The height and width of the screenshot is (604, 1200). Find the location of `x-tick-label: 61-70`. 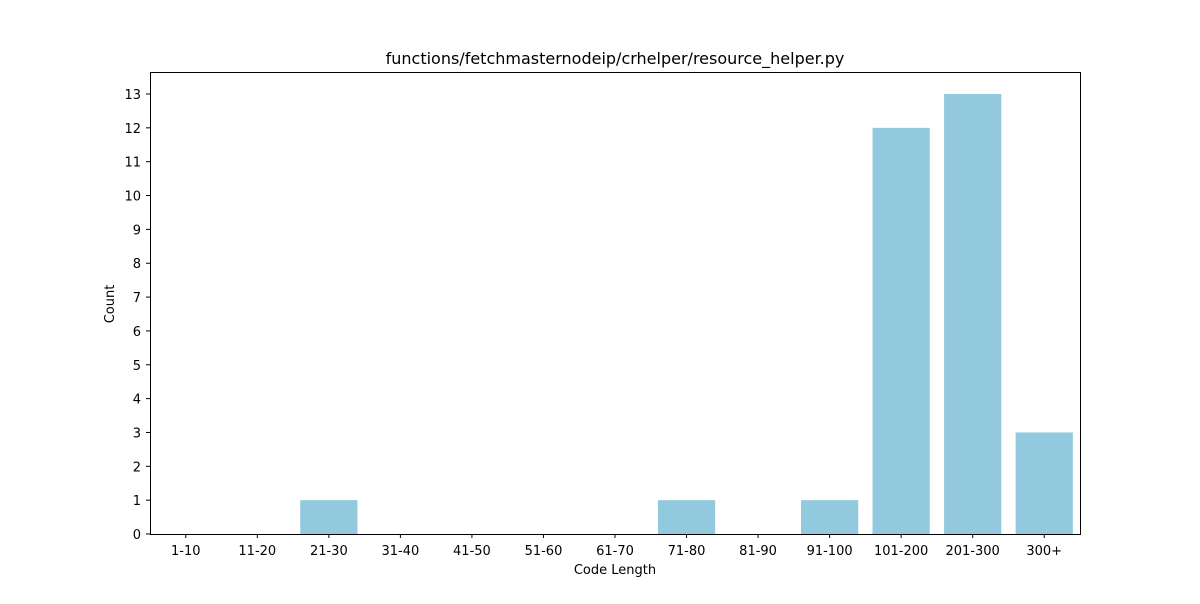

x-tick-label: 61-70 is located at coordinates (615, 551).